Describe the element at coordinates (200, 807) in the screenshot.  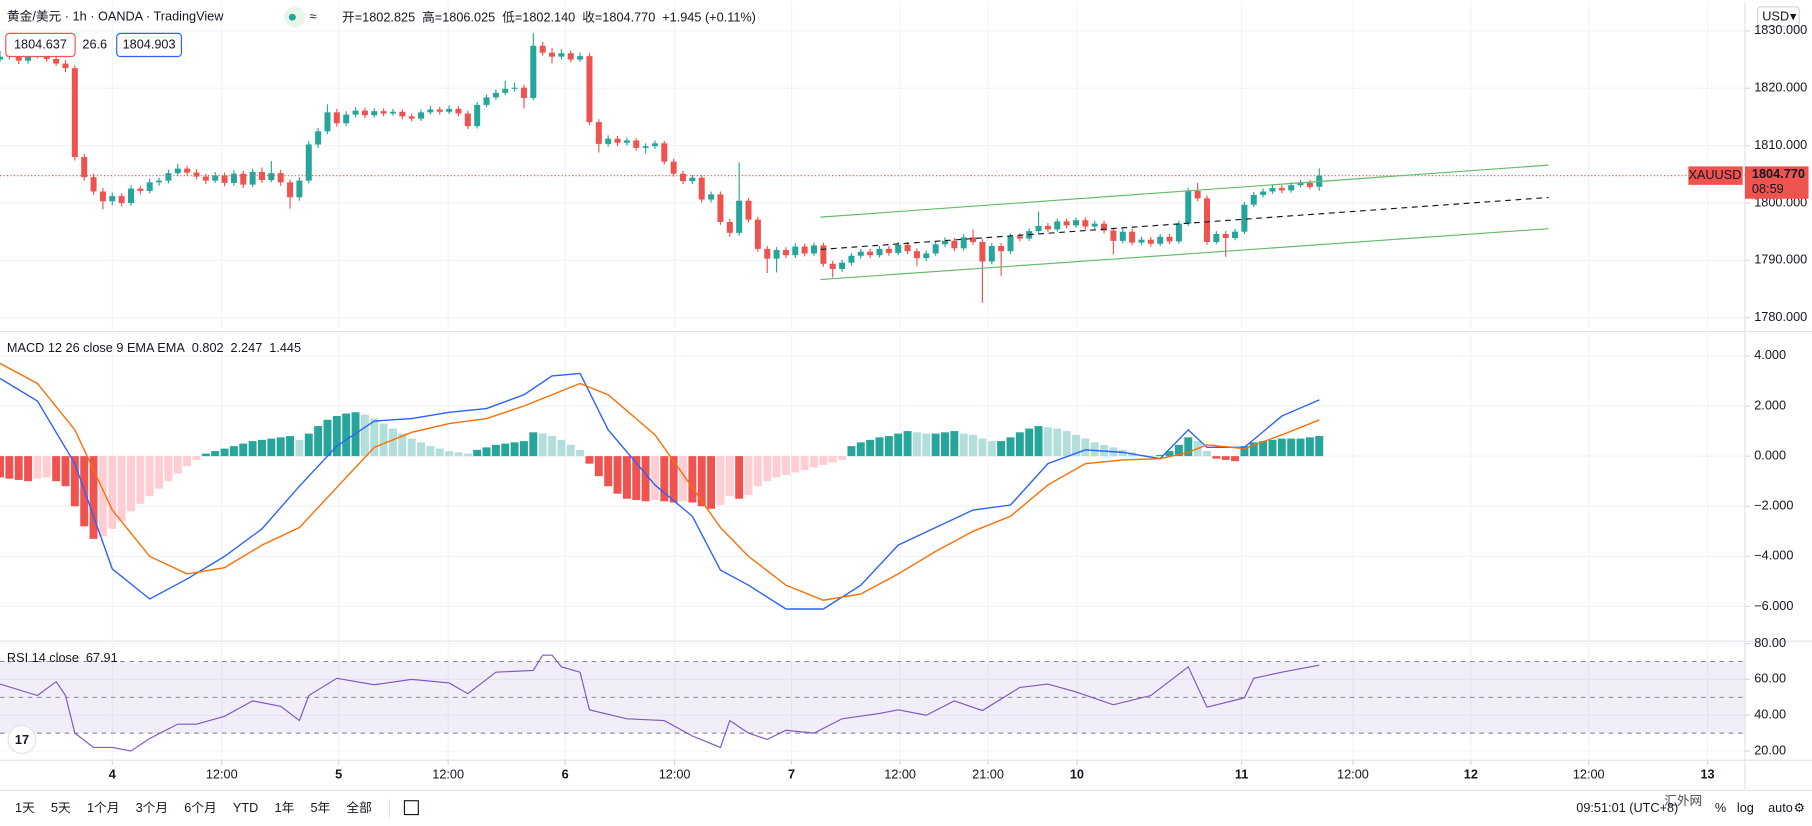
I see `range-button: 6个月` at that location.